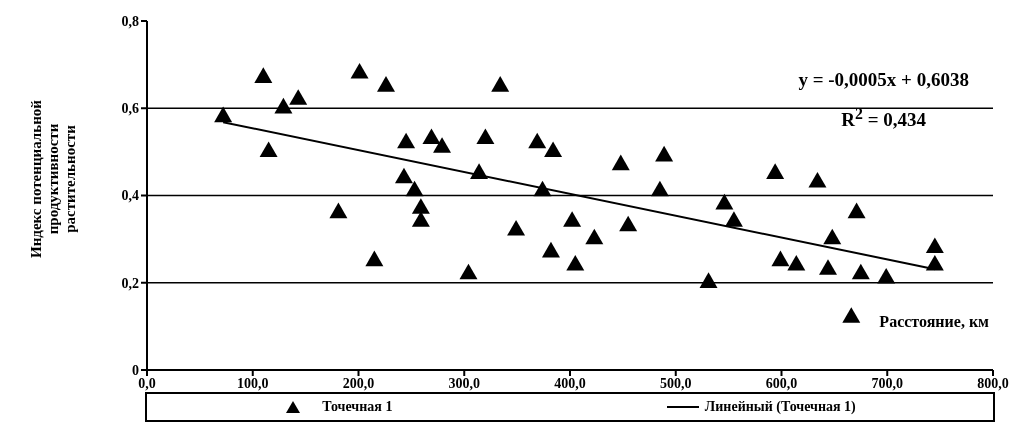 This screenshot has height=445, width=1023. I want to click on x-axis-title: Расстояние, км, so click(934, 322).